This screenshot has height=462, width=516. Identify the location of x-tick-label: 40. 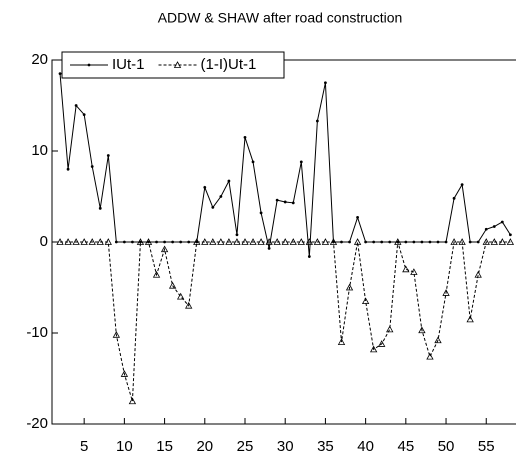
(365, 446).